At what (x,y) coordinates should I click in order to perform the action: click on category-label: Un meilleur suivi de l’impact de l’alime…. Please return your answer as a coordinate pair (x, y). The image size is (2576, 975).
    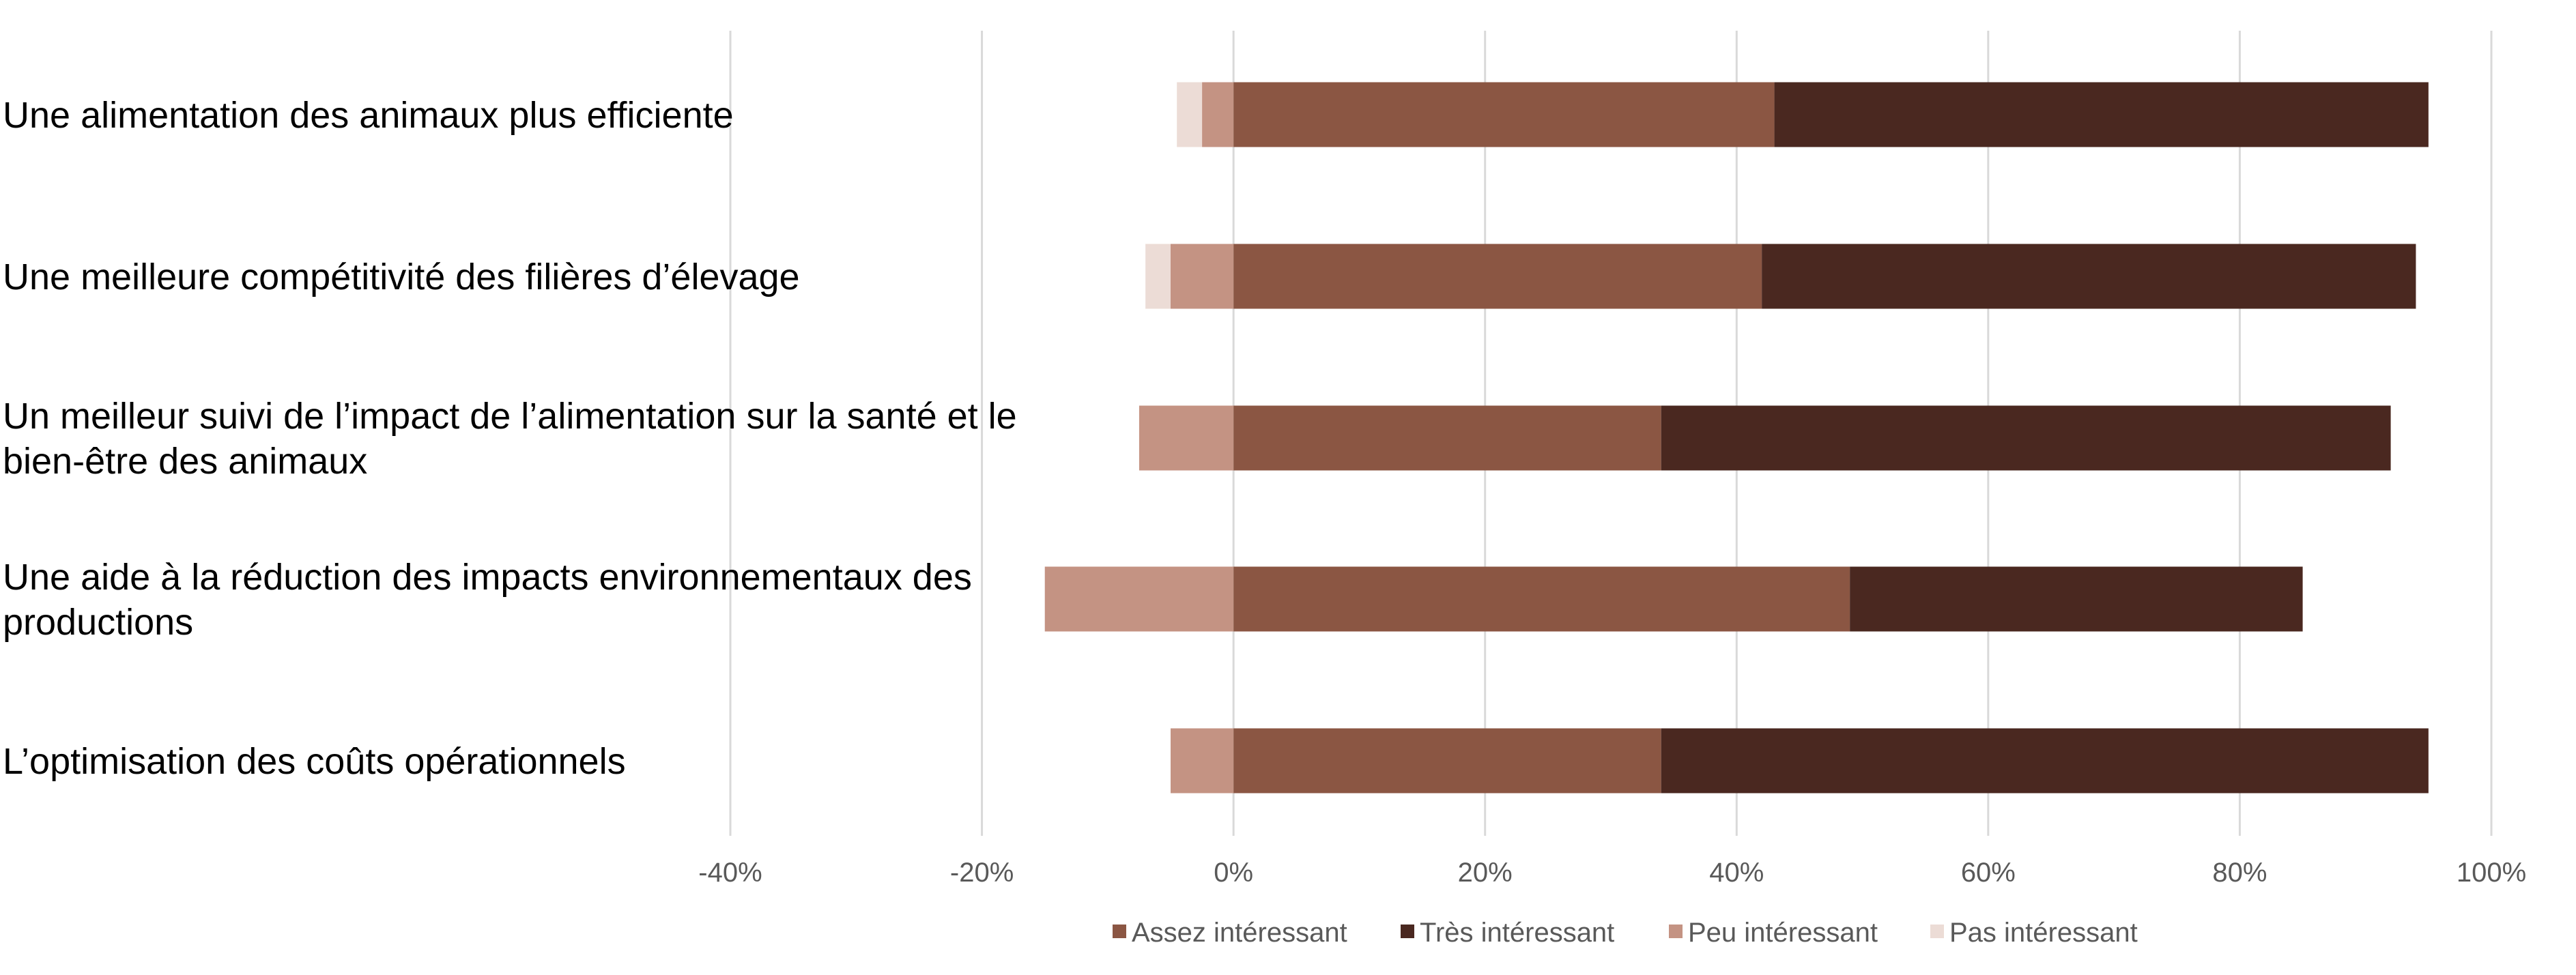
    Looking at the image, I should click on (510, 439).